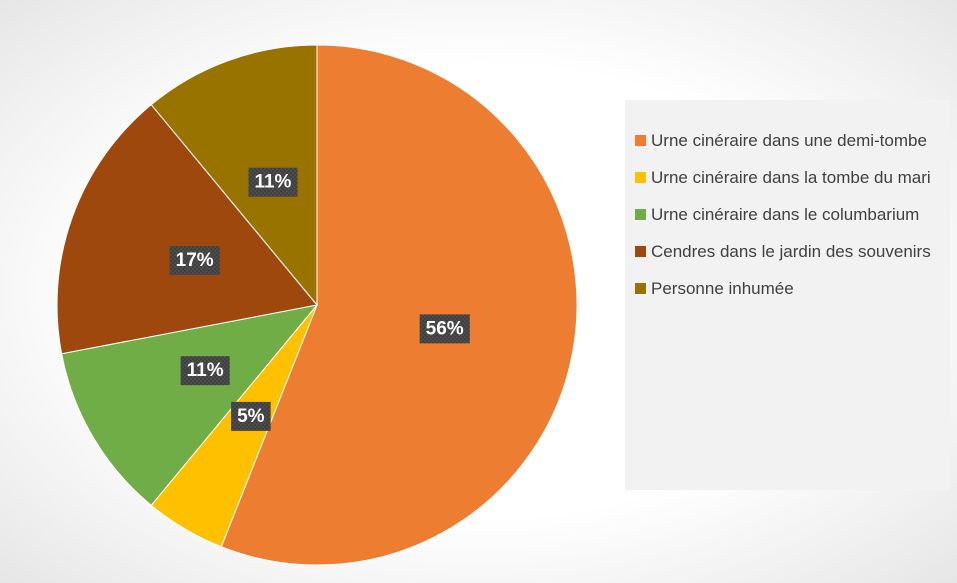 This screenshot has height=583, width=957. I want to click on legend-item: Cendres dans le jardin des souvenirs, so click(789, 252).